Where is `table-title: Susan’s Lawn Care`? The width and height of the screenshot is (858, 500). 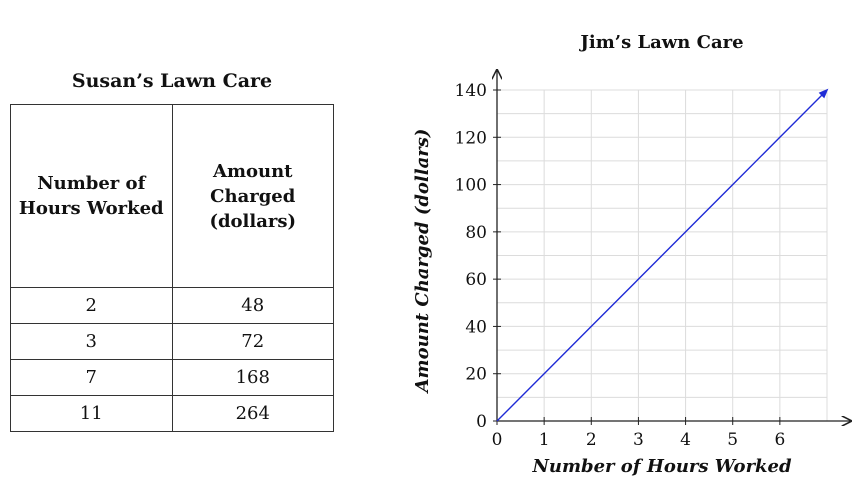 table-title: Susan’s Lawn Care is located at coordinates (172, 81).